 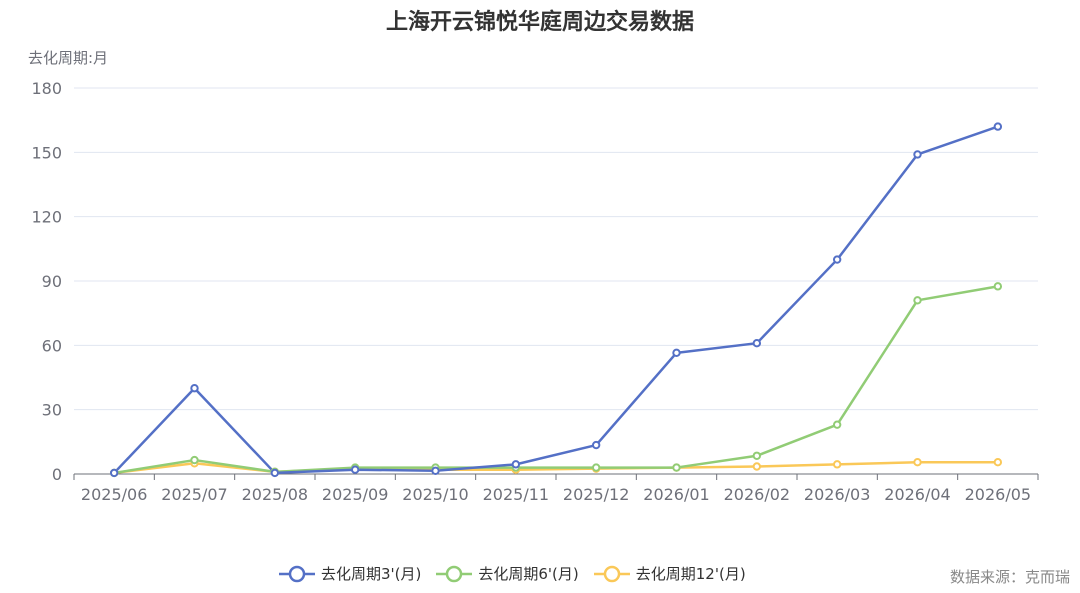 What do you see at coordinates (1009, 577) in the screenshot?
I see `data-source: 数据来源：克而瑞` at bounding box center [1009, 577].